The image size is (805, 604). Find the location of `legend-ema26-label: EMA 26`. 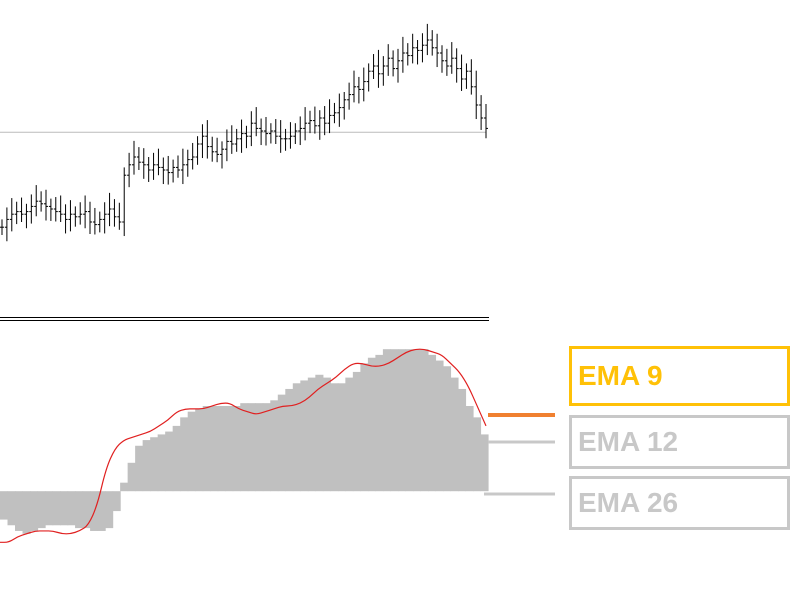

legend-ema26-label: EMA 26 is located at coordinates (628, 502).